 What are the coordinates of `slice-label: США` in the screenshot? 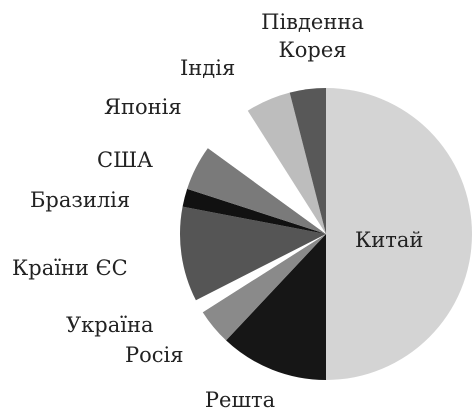 It's located at (125, 160).